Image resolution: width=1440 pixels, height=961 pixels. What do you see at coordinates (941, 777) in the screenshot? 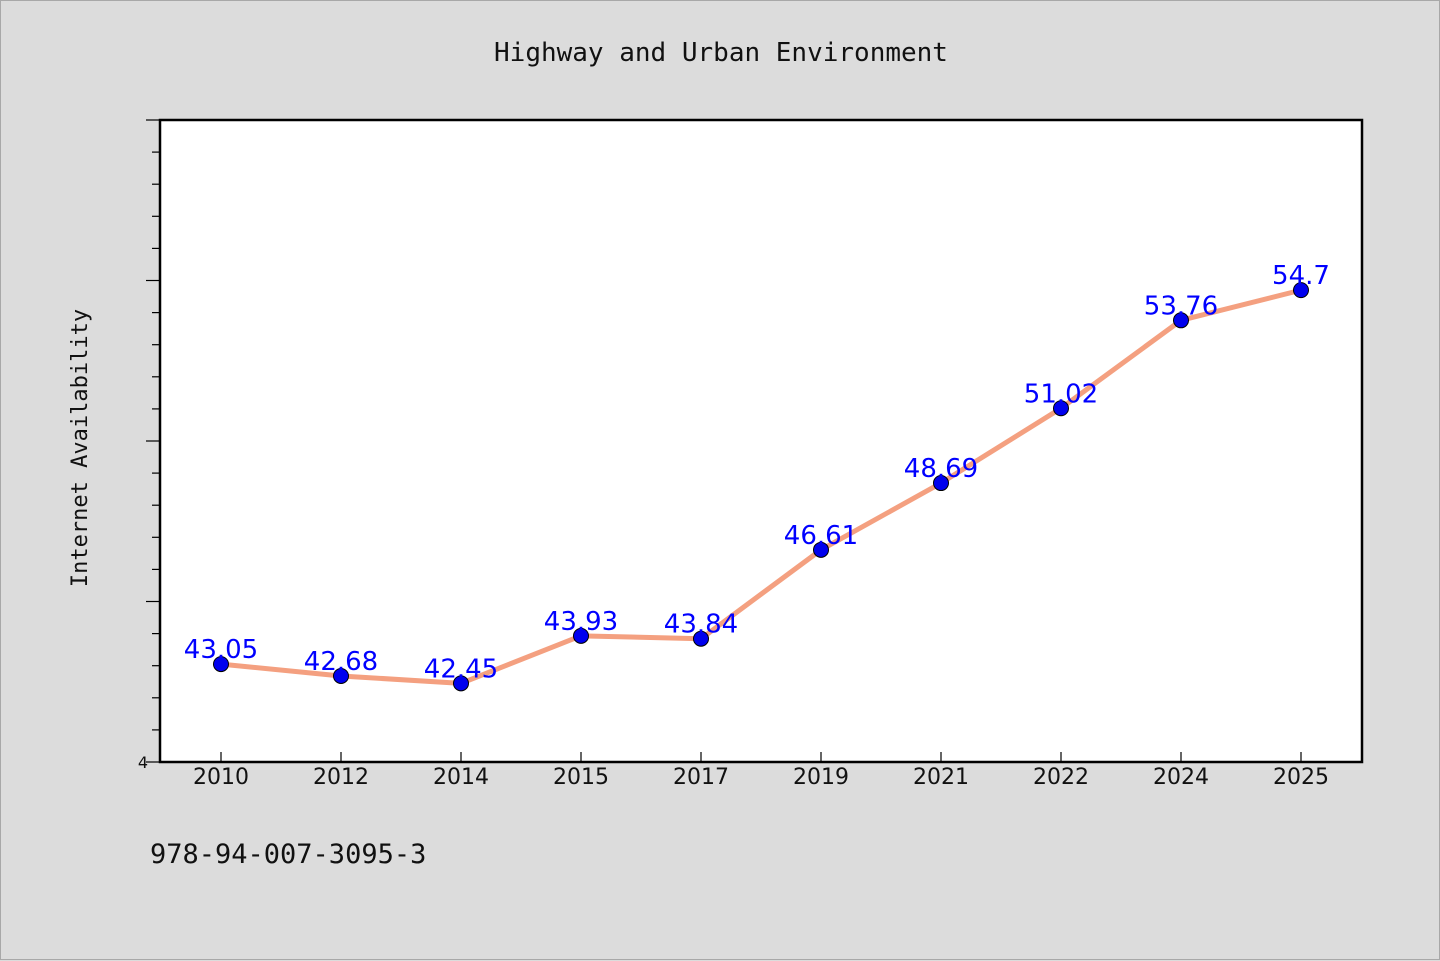
I see `x-tick-label: 2021` at bounding box center [941, 777].